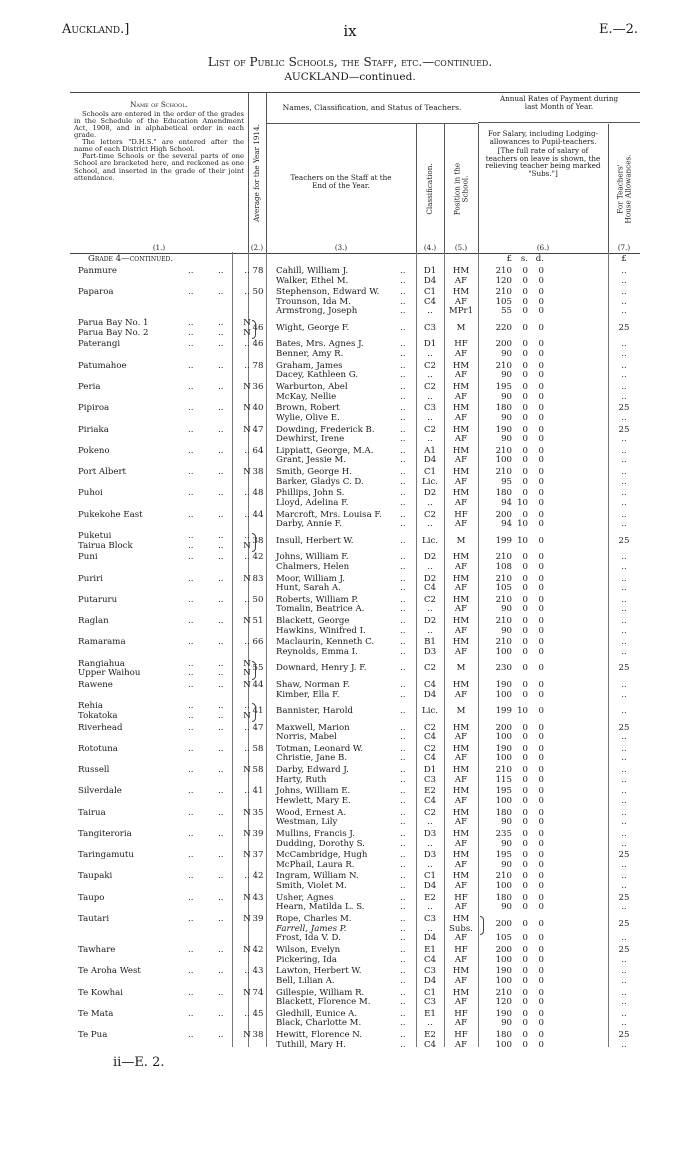 This screenshot has width=700, height=1161. What do you see at coordinates (350, 77) in the screenshot?
I see `page-subtitle: AUCKLAND—continued.` at bounding box center [350, 77].